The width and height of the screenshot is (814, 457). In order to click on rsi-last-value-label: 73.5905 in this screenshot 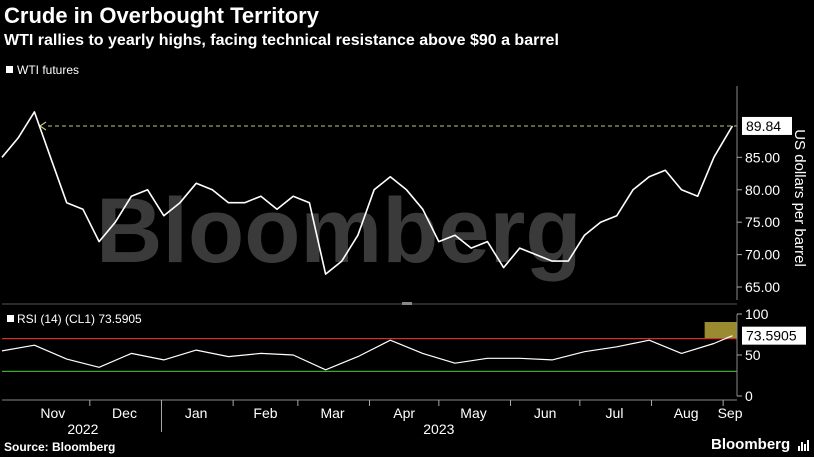, I will do `click(771, 336)`.